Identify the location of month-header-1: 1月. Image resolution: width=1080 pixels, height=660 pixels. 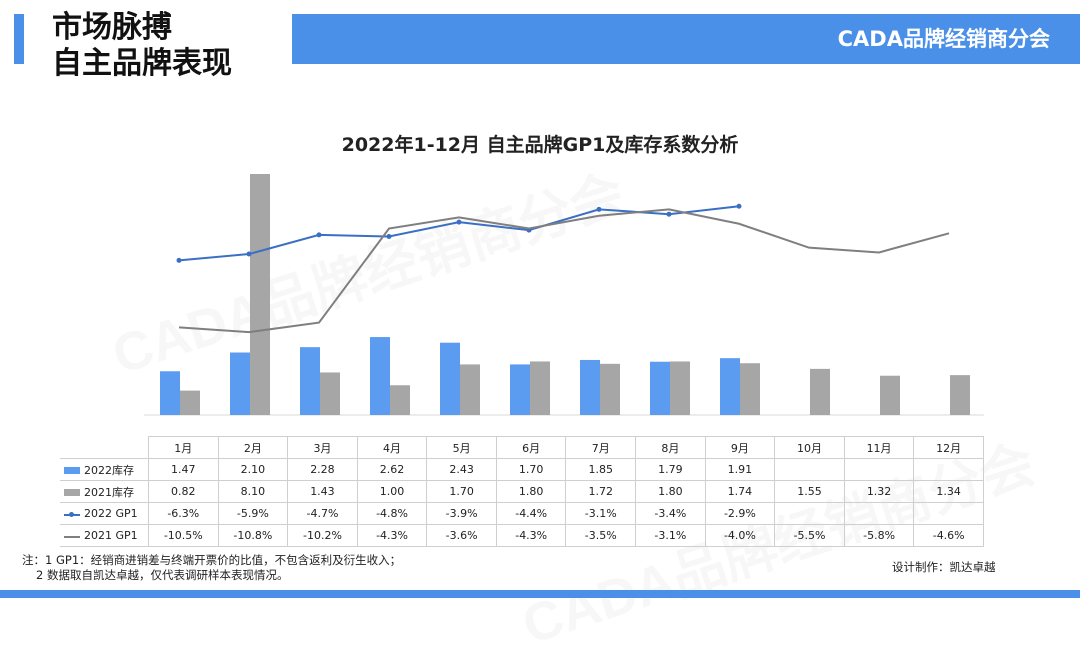
(183, 447).